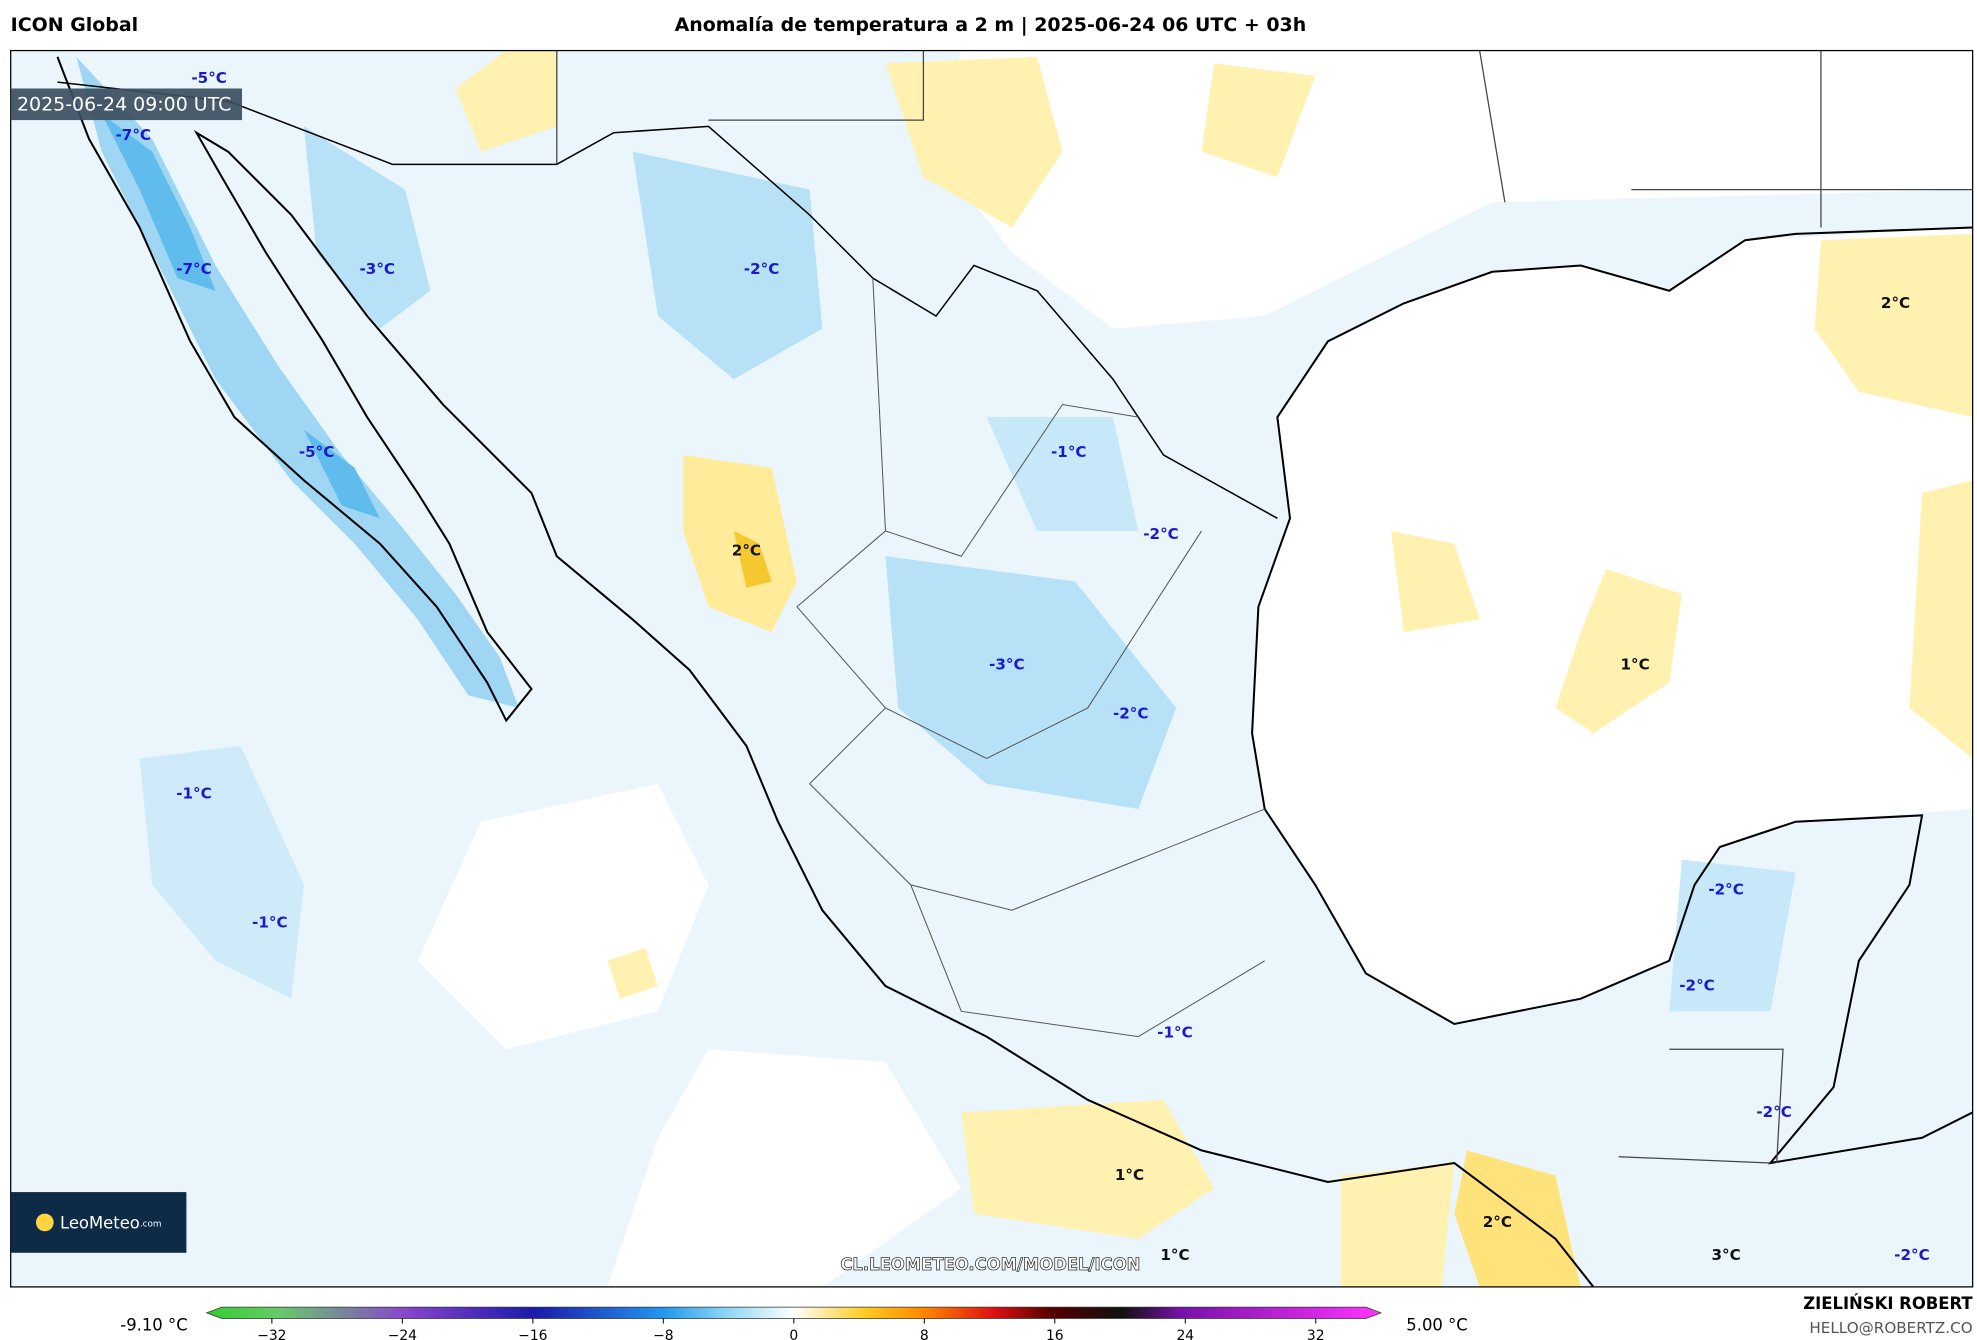 The width and height of the screenshot is (1977, 1340). What do you see at coordinates (793, 1334) in the screenshot?
I see `colorbar-tick-label: 0` at bounding box center [793, 1334].